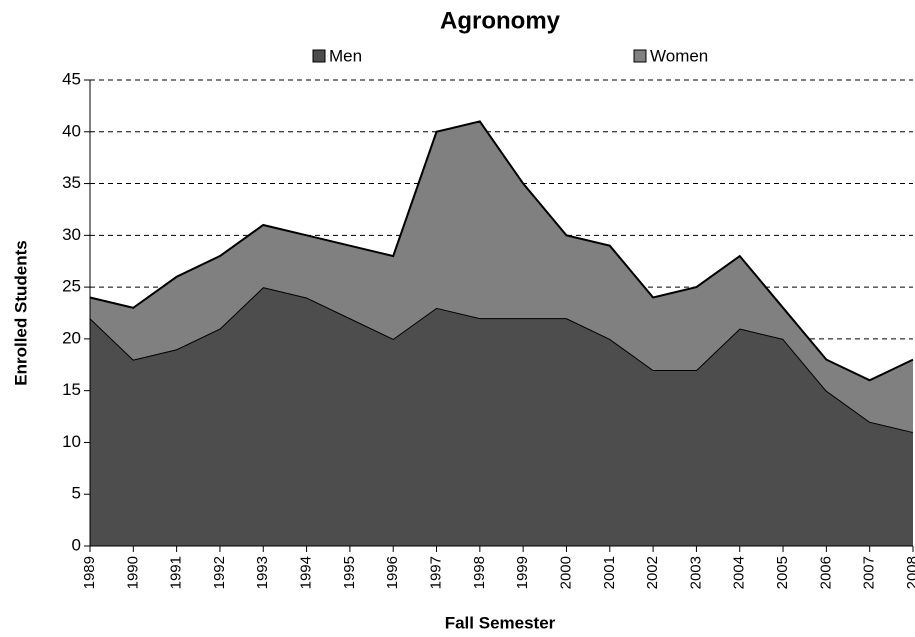 The height and width of the screenshot is (637, 915). I want to click on x-tick-label: 1989, so click(89, 572).